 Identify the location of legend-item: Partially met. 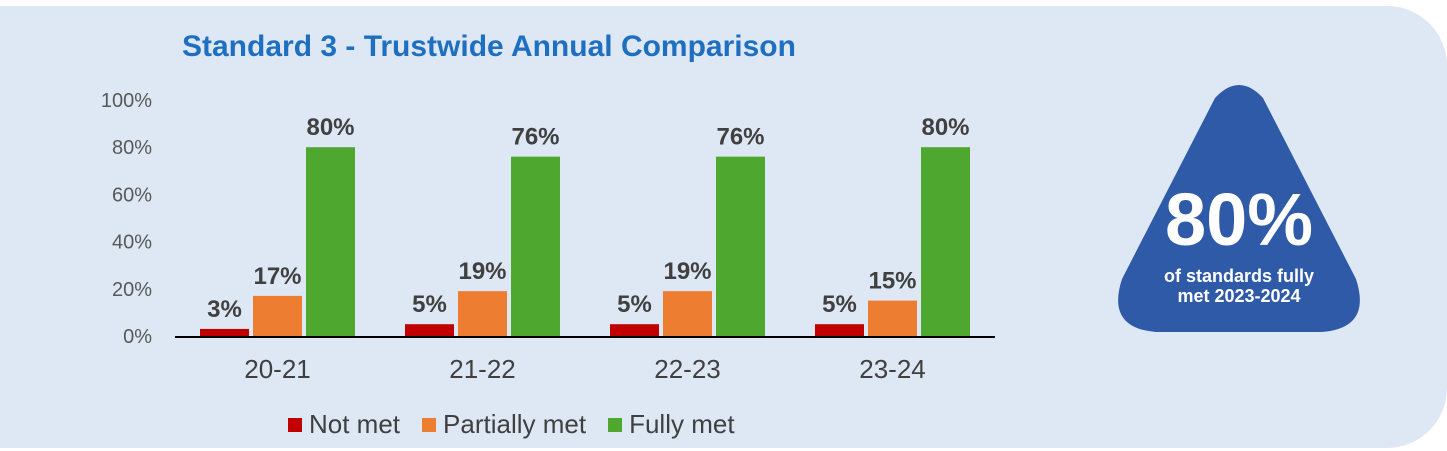
(504, 424).